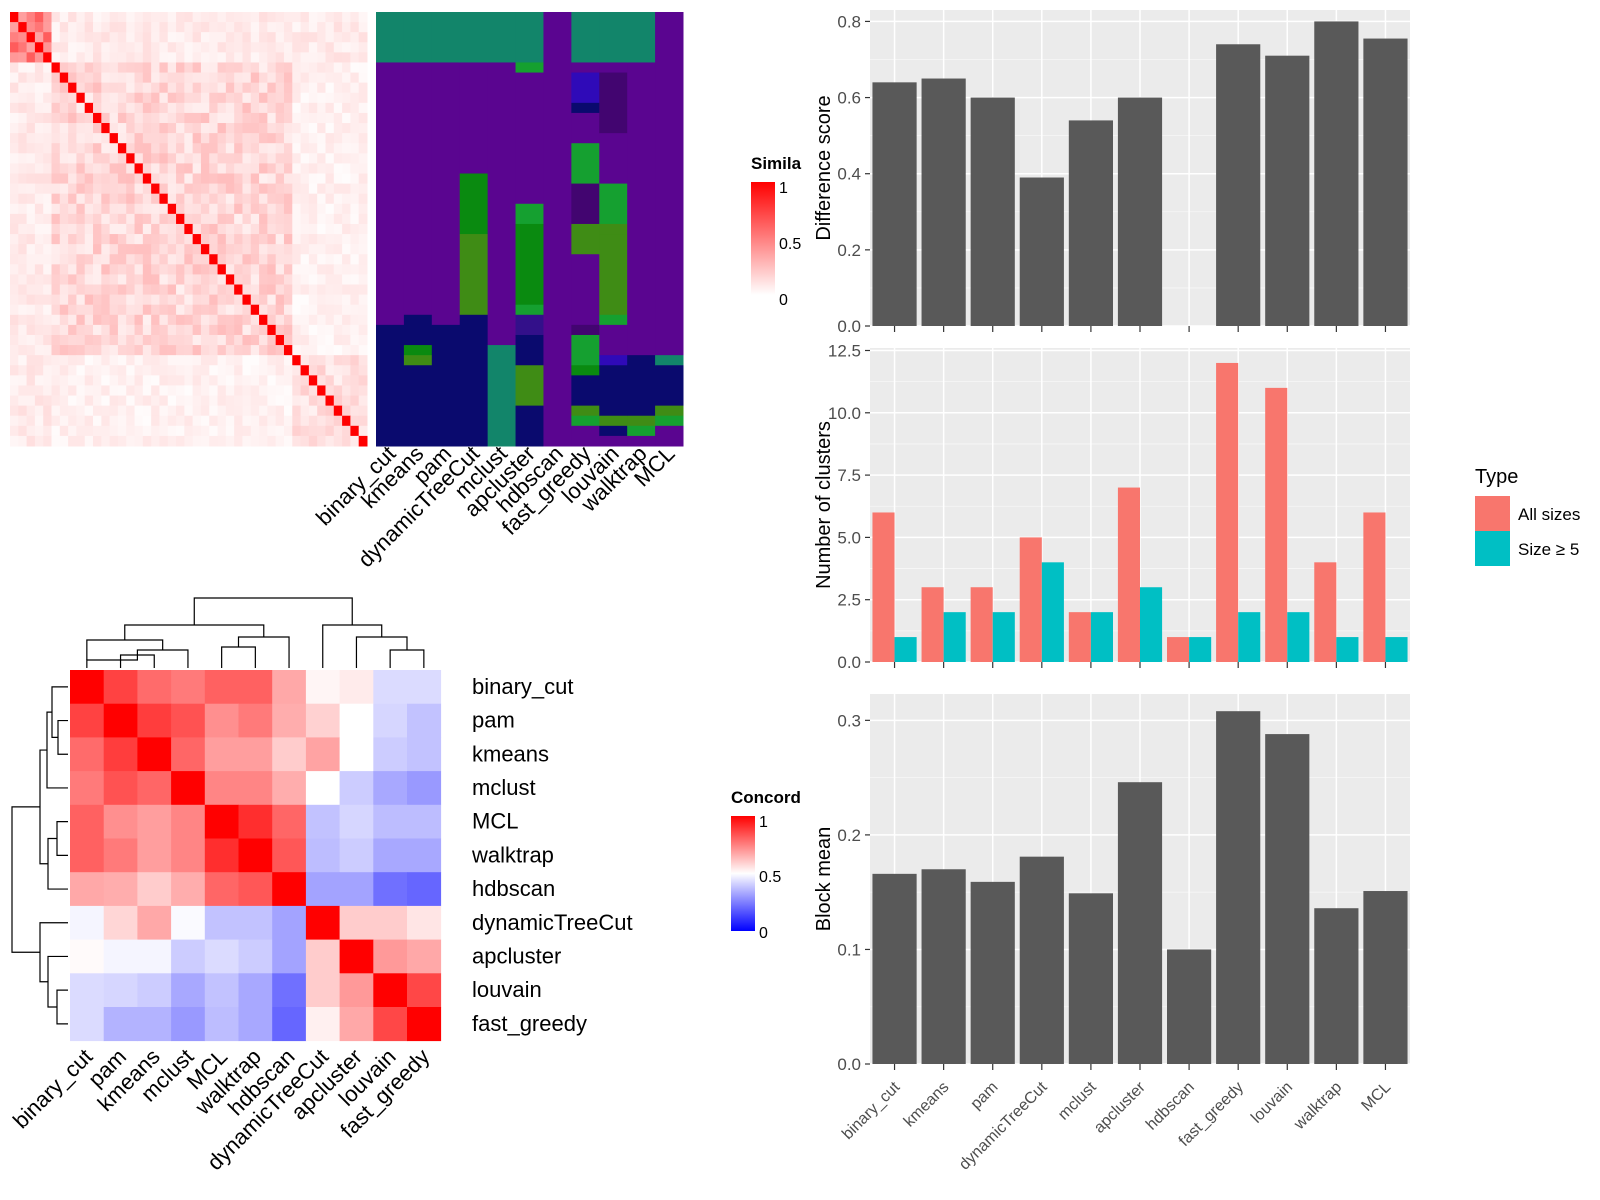  I want to click on membership-cell-kmeans, so click(418, 37).